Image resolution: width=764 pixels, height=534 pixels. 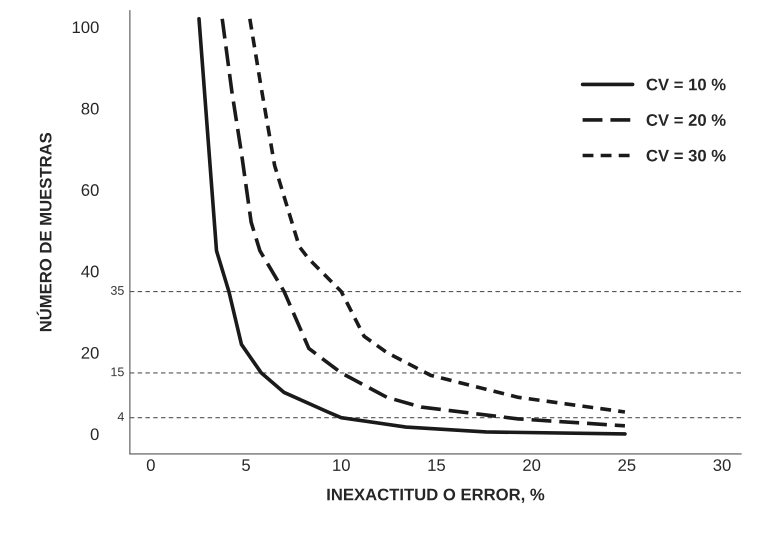 What do you see at coordinates (686, 120) in the screenshot?
I see `legend-label: CV = 20 %` at bounding box center [686, 120].